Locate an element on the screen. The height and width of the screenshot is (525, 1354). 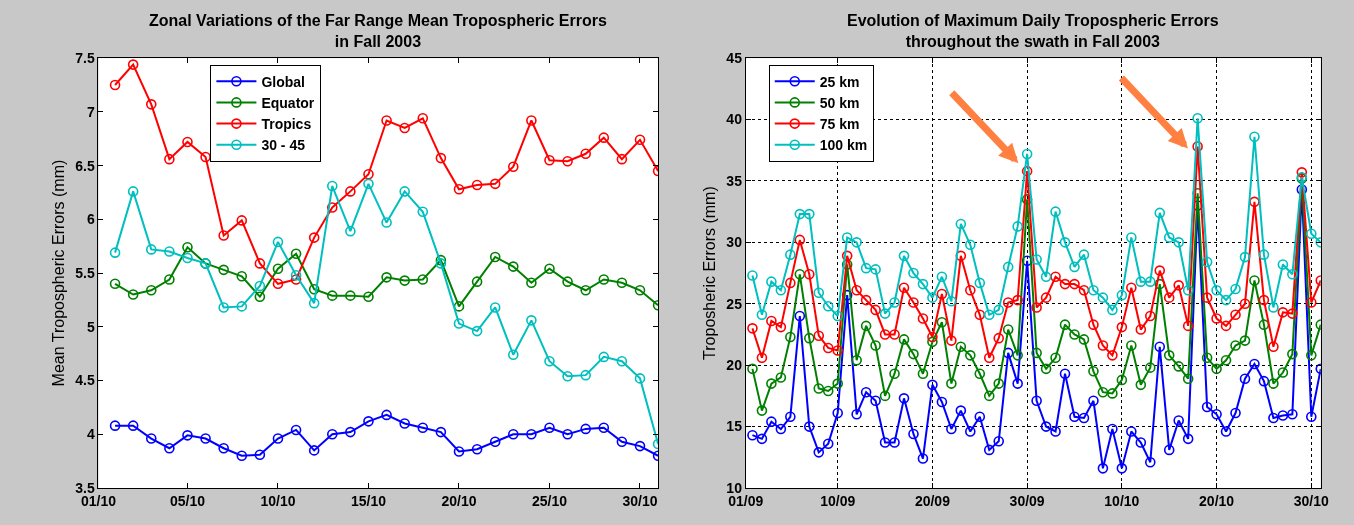
legend-label: Tropics is located at coordinates (286, 124).